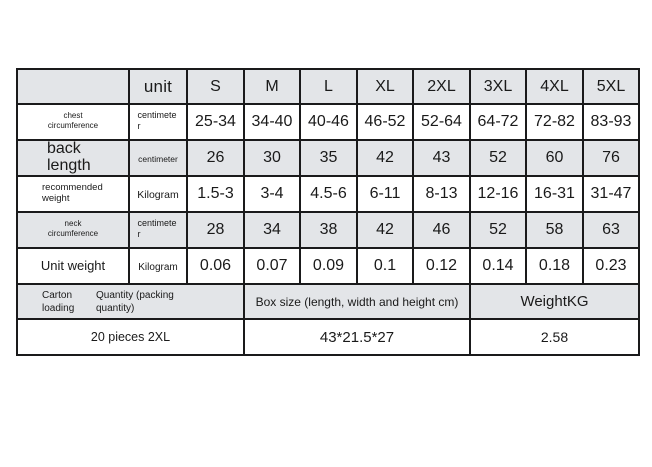  Describe the element at coordinates (554, 194) in the screenshot. I see `value-cell: 16-31` at that location.